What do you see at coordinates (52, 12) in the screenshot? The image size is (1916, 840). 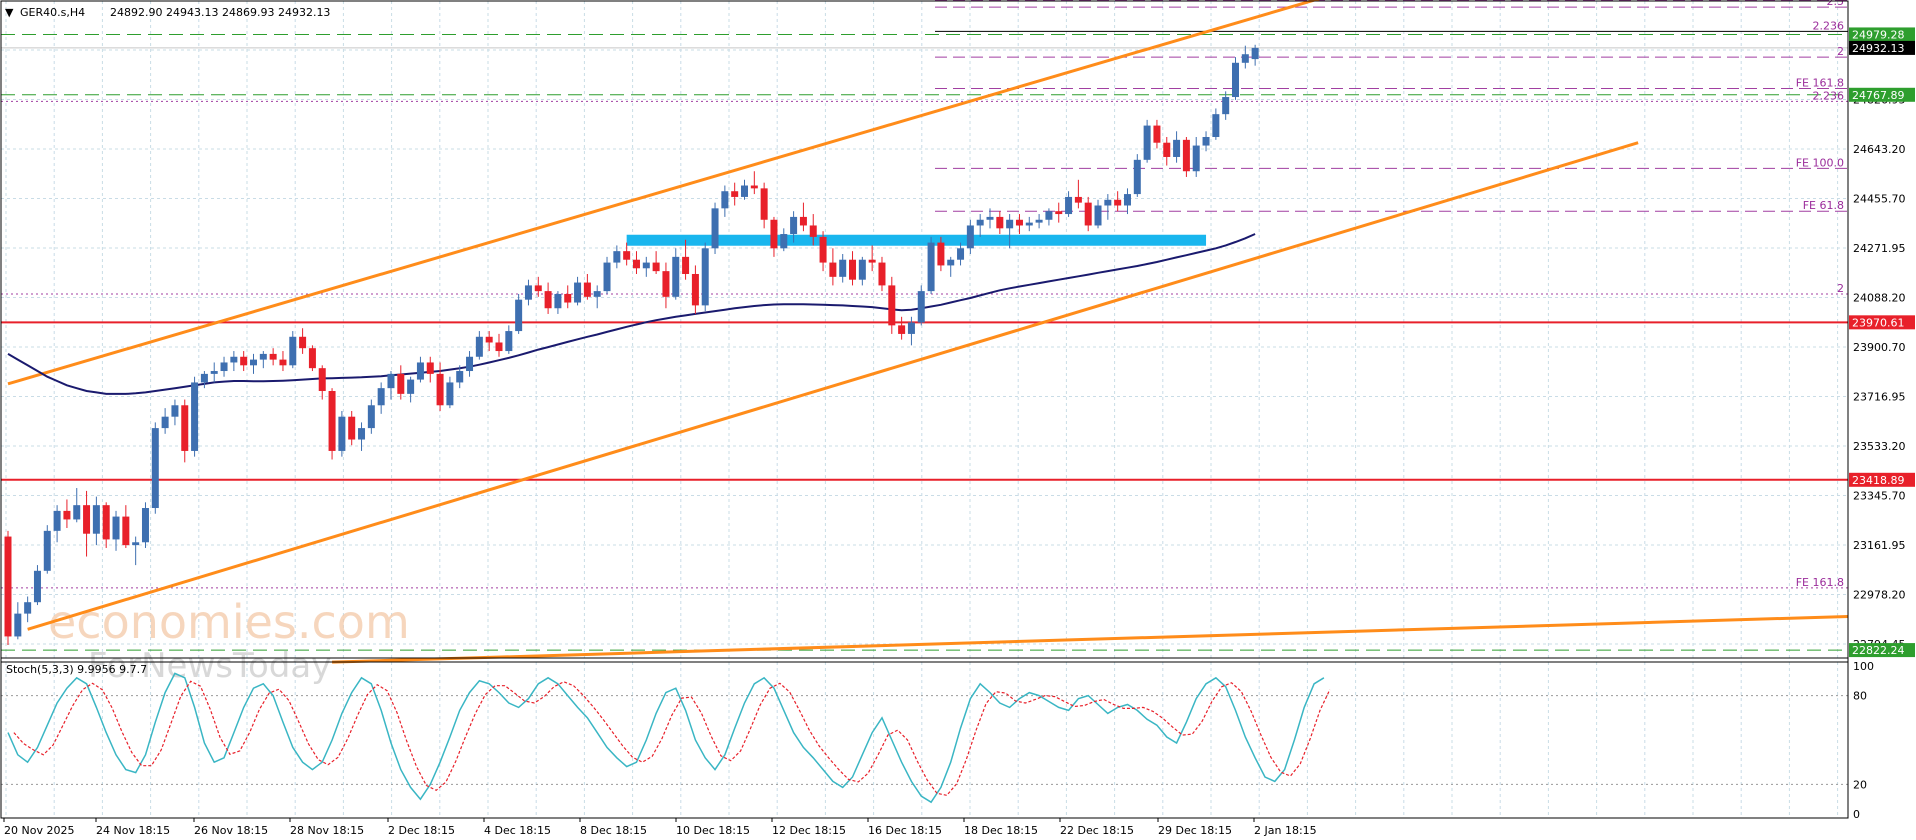 I see `symbol-timeframe: GER40.s,H4` at bounding box center [52, 12].